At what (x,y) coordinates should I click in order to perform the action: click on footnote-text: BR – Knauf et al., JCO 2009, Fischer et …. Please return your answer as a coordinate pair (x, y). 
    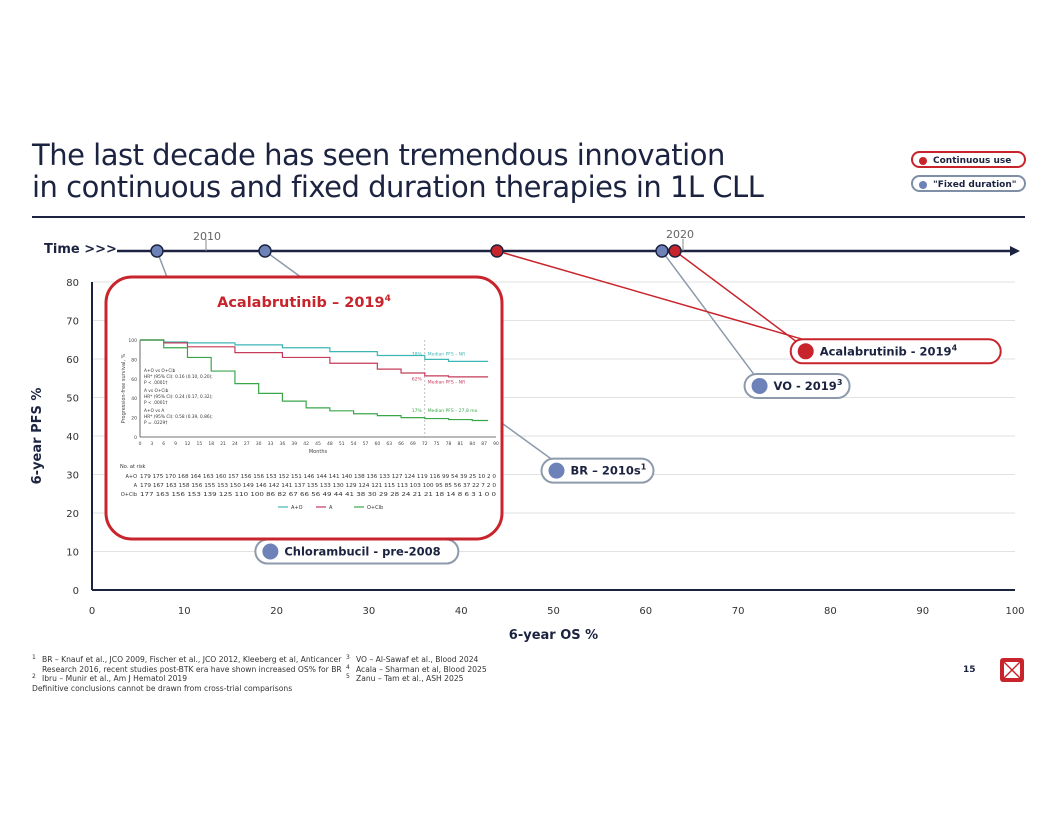
    Looking at the image, I should click on (192, 664).